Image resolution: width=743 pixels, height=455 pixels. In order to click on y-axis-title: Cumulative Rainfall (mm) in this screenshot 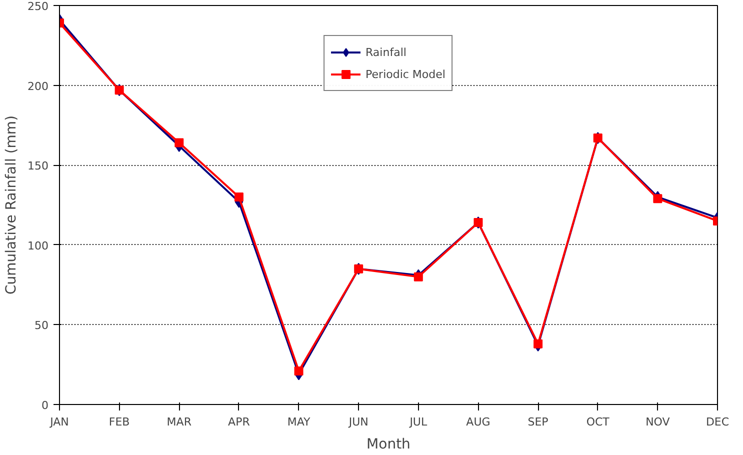, I will do `click(12, 205)`.